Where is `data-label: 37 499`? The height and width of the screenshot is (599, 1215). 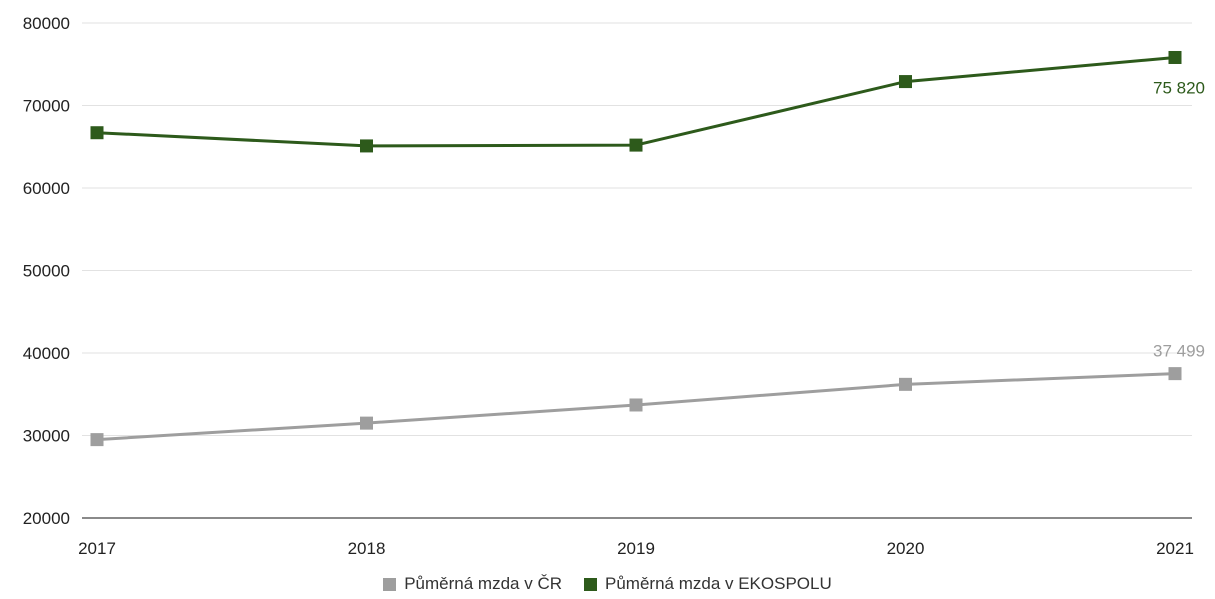
data-label: 37 499 is located at coordinates (1179, 351).